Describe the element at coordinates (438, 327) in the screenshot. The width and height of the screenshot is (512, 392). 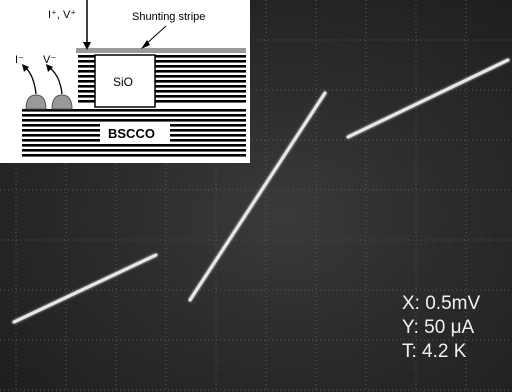
I see `y-scale-readout: Y: 50 μA` at that location.